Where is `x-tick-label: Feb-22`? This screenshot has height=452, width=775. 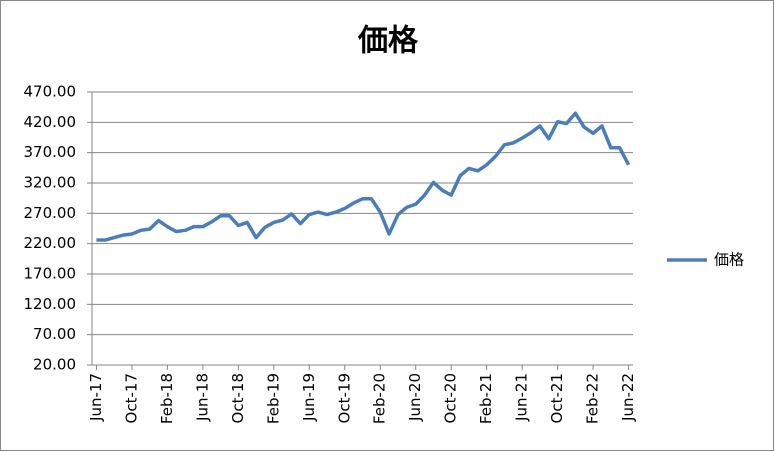 x-tick-label: Feb-22 is located at coordinates (593, 398).